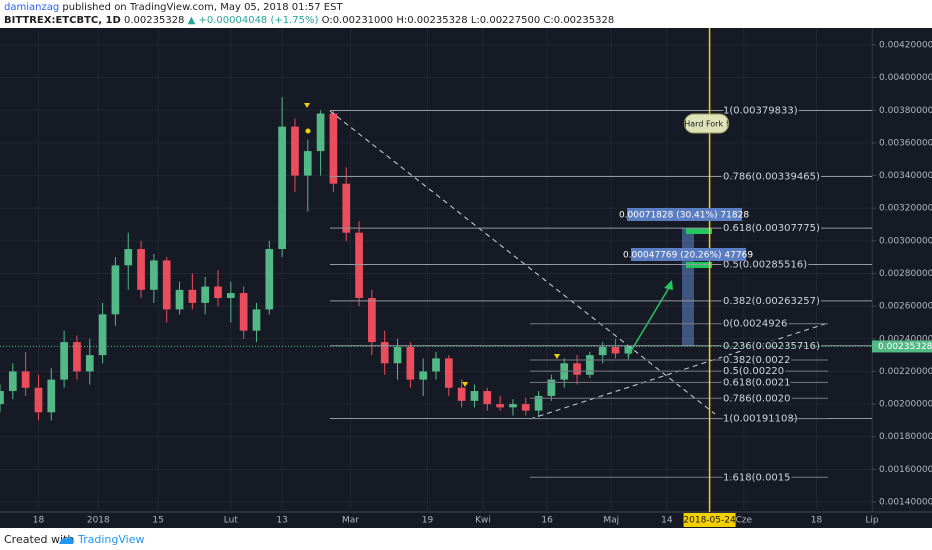 Image resolution: width=932 pixels, height=550 pixels. I want to click on measure-label: 0.00047769 (20.26%) 47769, so click(688, 256).